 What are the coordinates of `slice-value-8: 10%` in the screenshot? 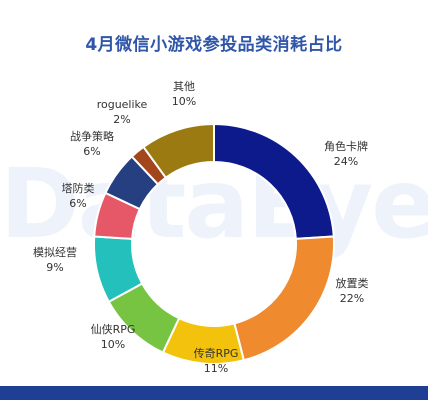 It's located at (184, 101).